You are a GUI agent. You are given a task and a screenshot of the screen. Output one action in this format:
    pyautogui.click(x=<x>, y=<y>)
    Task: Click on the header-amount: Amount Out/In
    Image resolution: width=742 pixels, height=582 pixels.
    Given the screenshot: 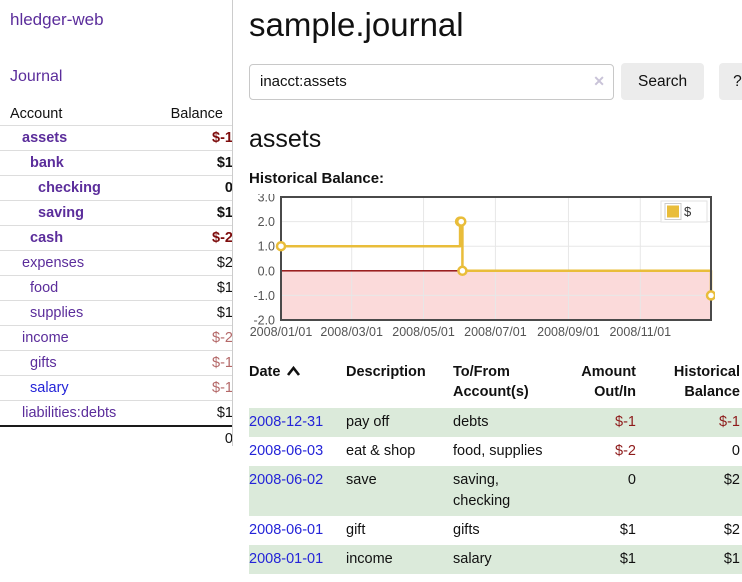 What is the action you would take?
    pyautogui.click(x=608, y=382)
    